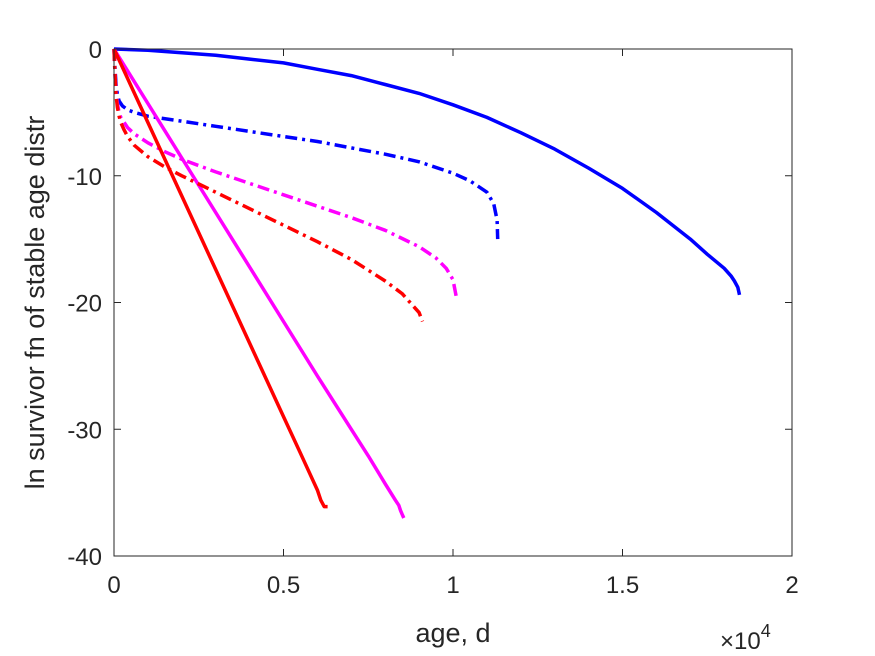  I want to click on x-axis-exponent: ×10⁴, so click(745, 638).